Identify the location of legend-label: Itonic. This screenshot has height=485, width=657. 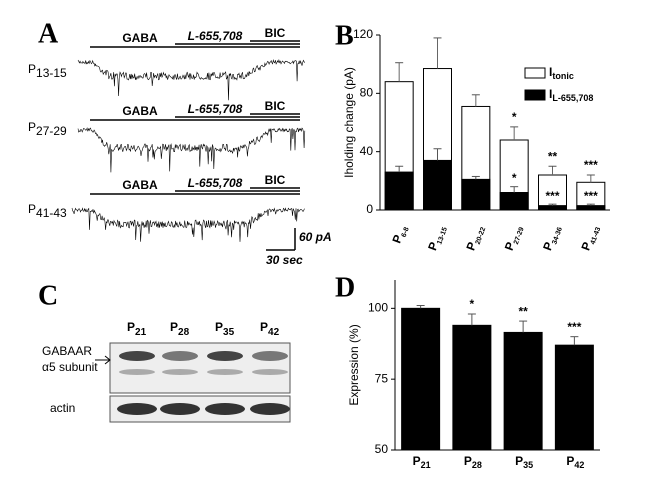
(561, 73).